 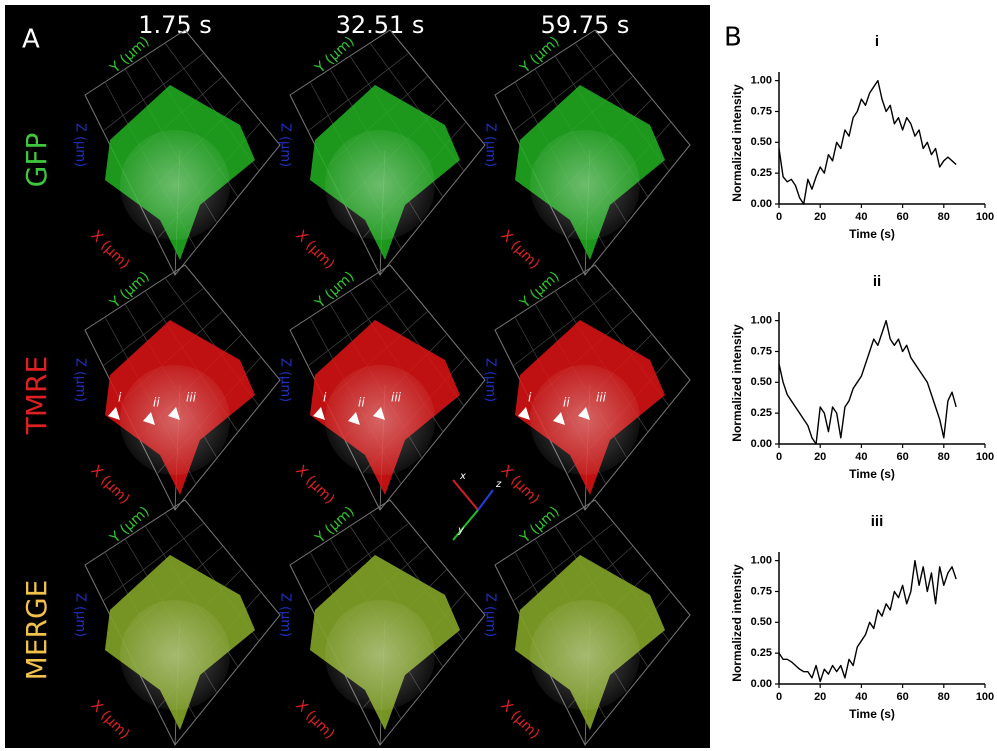 What do you see at coordinates (485, 500) in the screenshot?
I see `triad-z` at bounding box center [485, 500].